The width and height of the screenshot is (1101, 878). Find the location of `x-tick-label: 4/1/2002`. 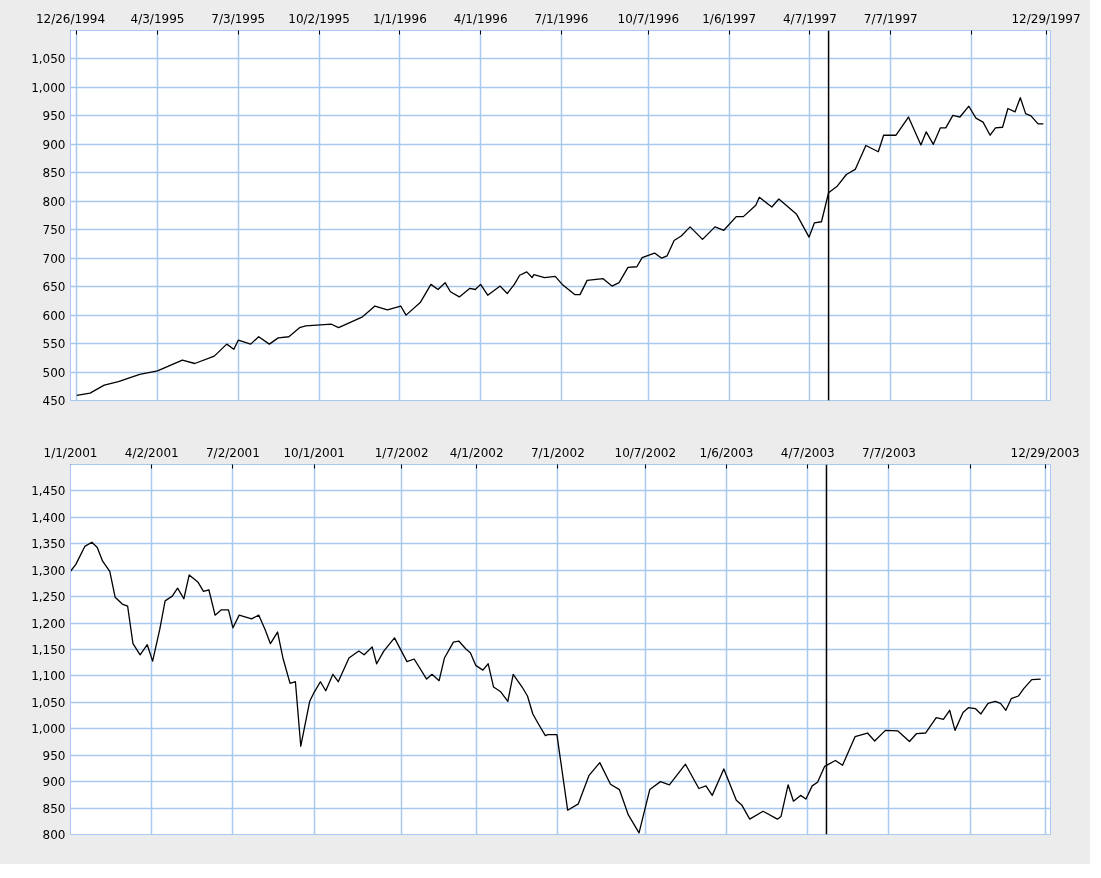

x-tick-label: 4/1/2002 is located at coordinates (476, 452).